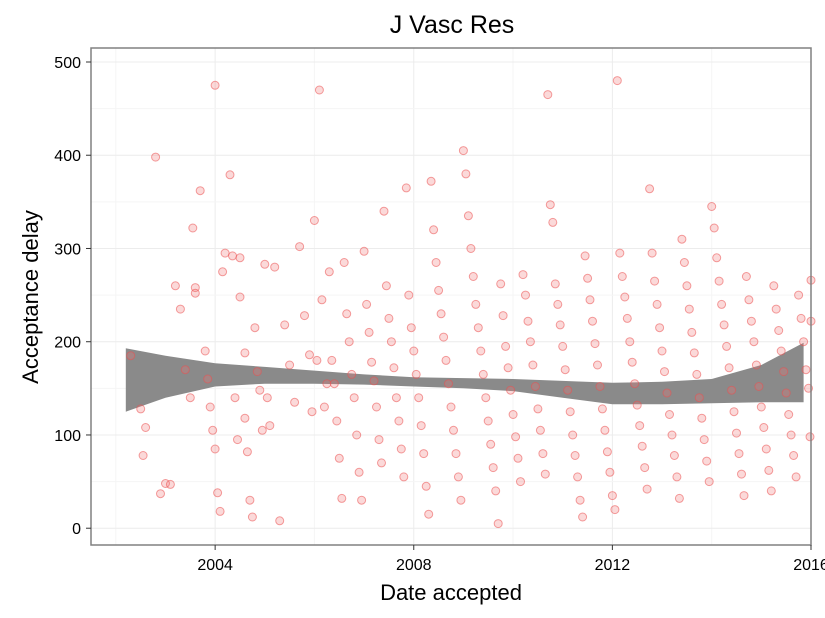 The image size is (825, 618). I want to click on smooth-confidence-band, so click(464, 377).